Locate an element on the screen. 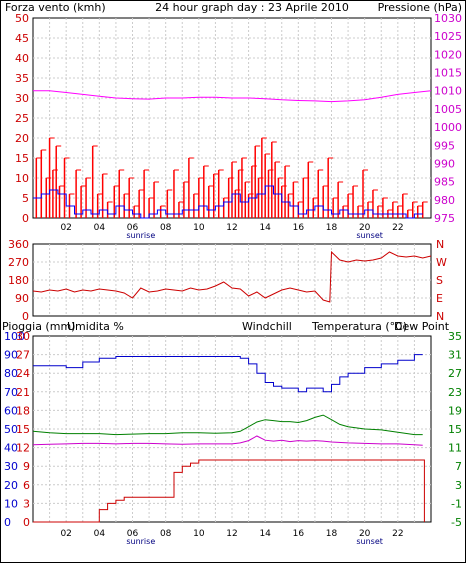 Image resolution: width=466 pixels, height=563 pixels. p3-humidity-tick: 10 is located at coordinates (11, 503).